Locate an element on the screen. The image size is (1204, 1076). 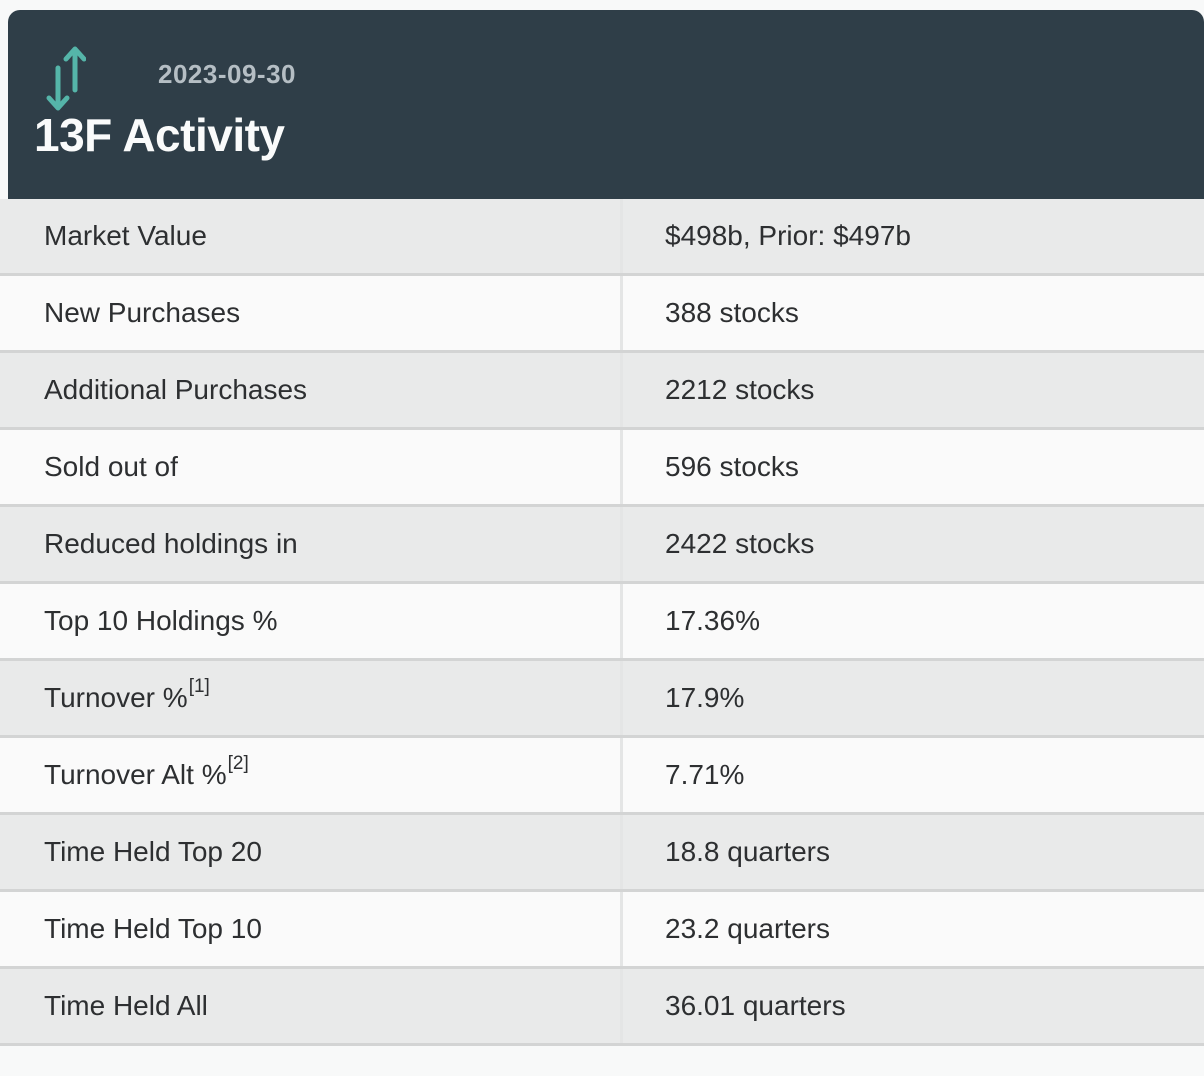
row-value: 2422 stocks is located at coordinates (913, 544).